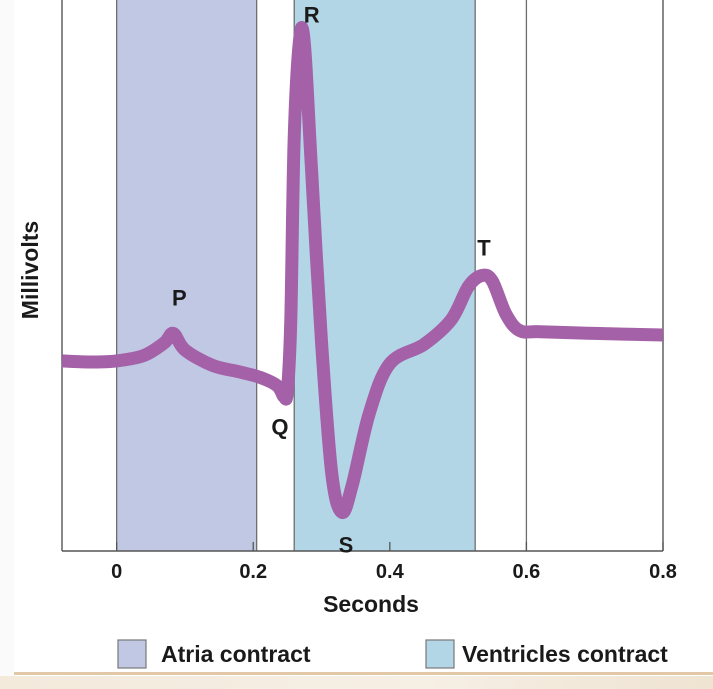 The width and height of the screenshot is (713, 689). What do you see at coordinates (356, 682) in the screenshot?
I see `bottom-strip` at bounding box center [356, 682].